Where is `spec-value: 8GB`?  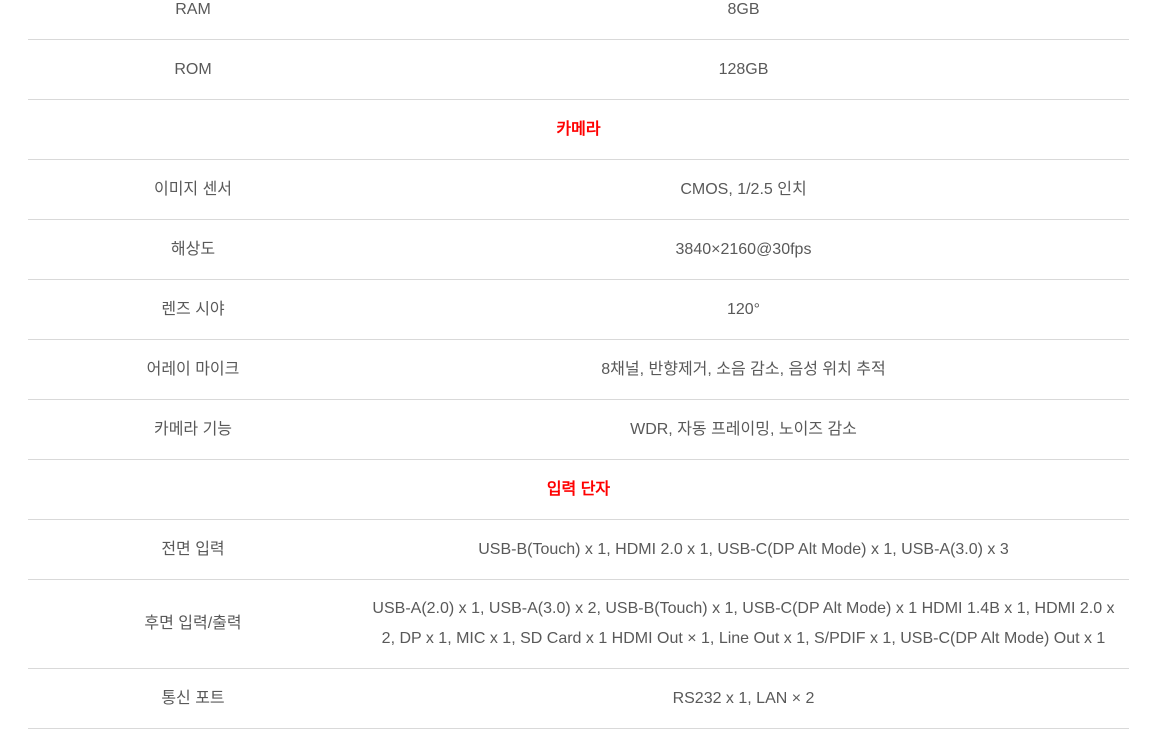 spec-value: 8GB is located at coordinates (743, 9).